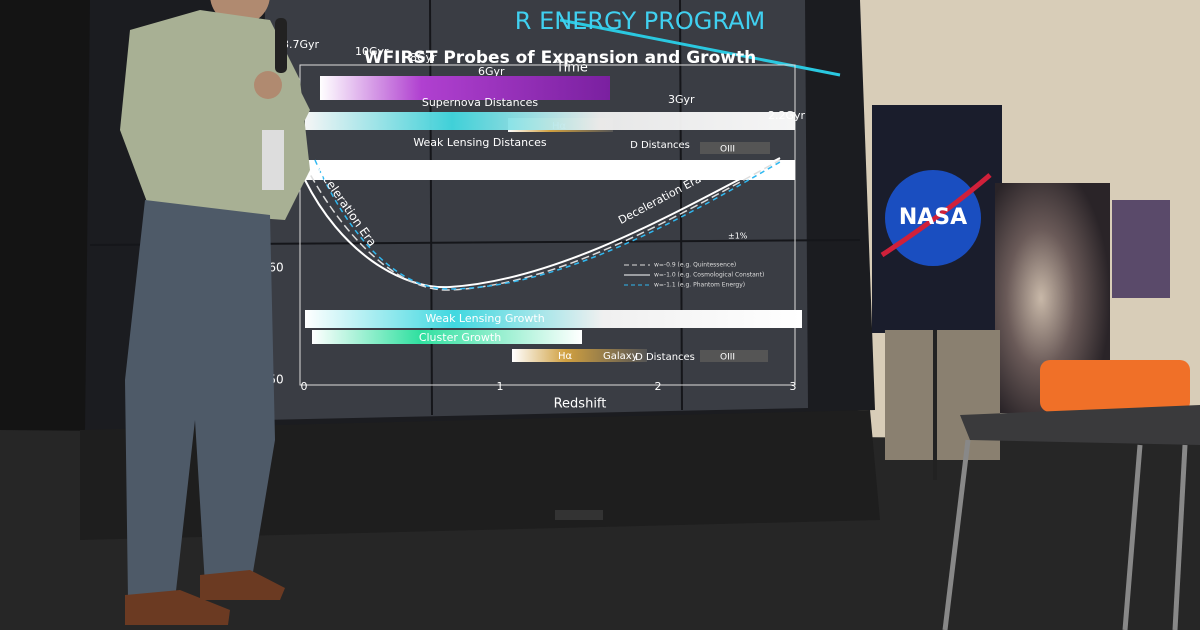 The width and height of the screenshot is (1200, 630). I want to click on band-label: Hα, so click(565, 356).